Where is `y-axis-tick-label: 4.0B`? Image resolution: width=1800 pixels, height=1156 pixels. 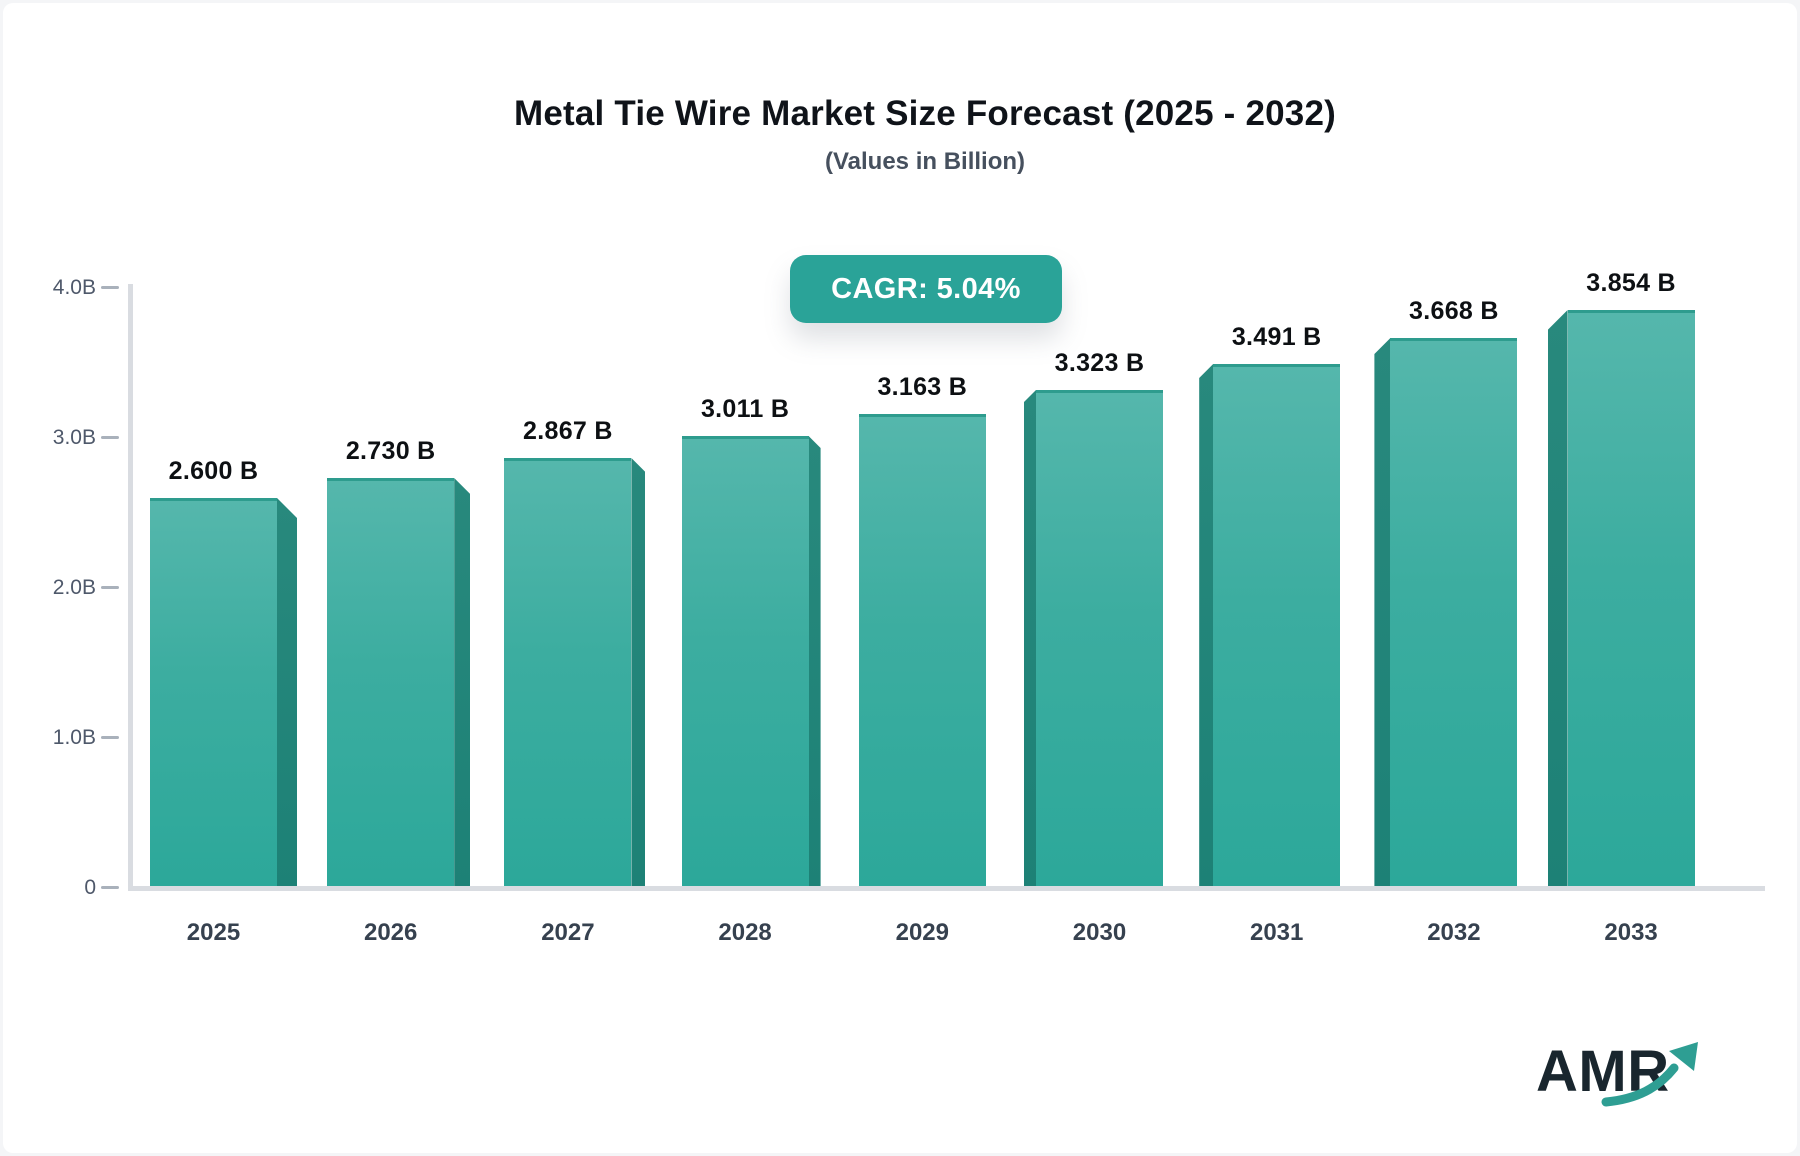 y-axis-tick-label: 4.0B is located at coordinates (74, 287).